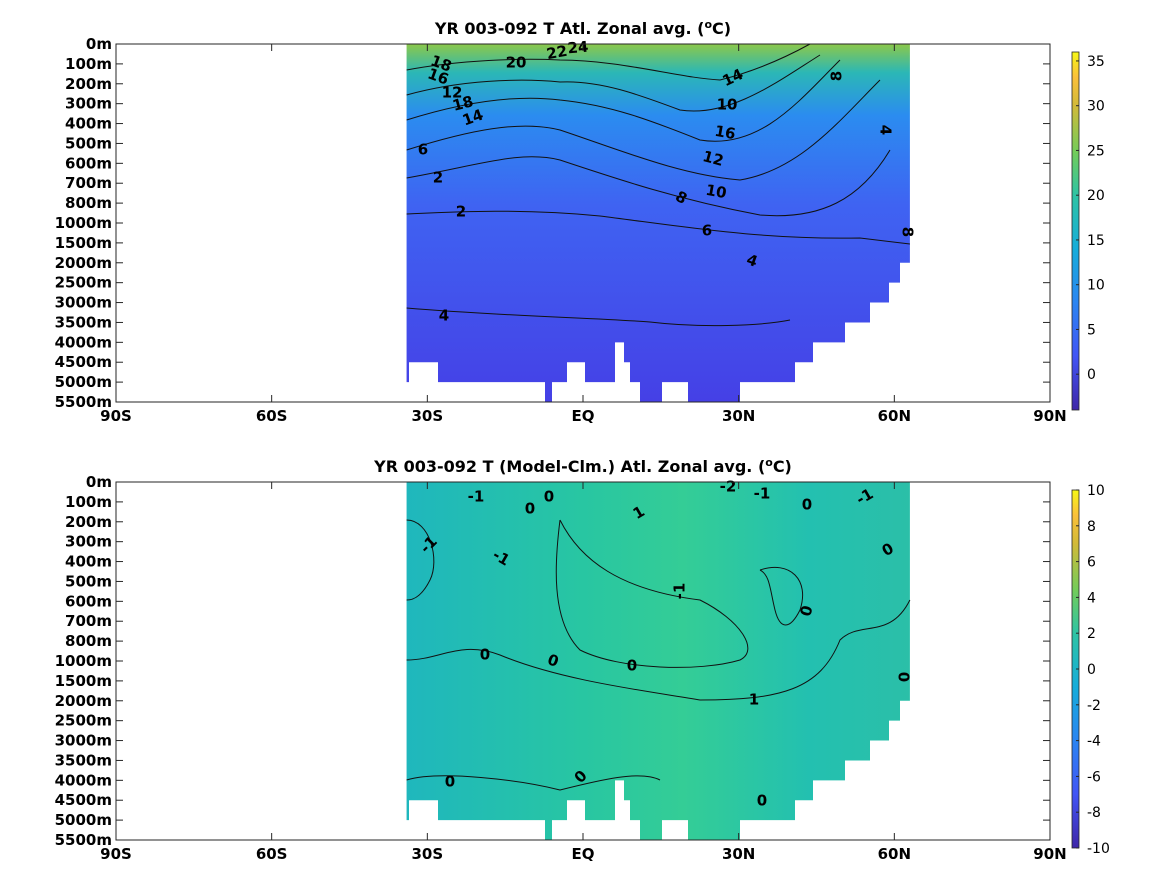  Describe the element at coordinates (88, 143) in the screenshot. I see `y-tick-label: 500m` at that location.